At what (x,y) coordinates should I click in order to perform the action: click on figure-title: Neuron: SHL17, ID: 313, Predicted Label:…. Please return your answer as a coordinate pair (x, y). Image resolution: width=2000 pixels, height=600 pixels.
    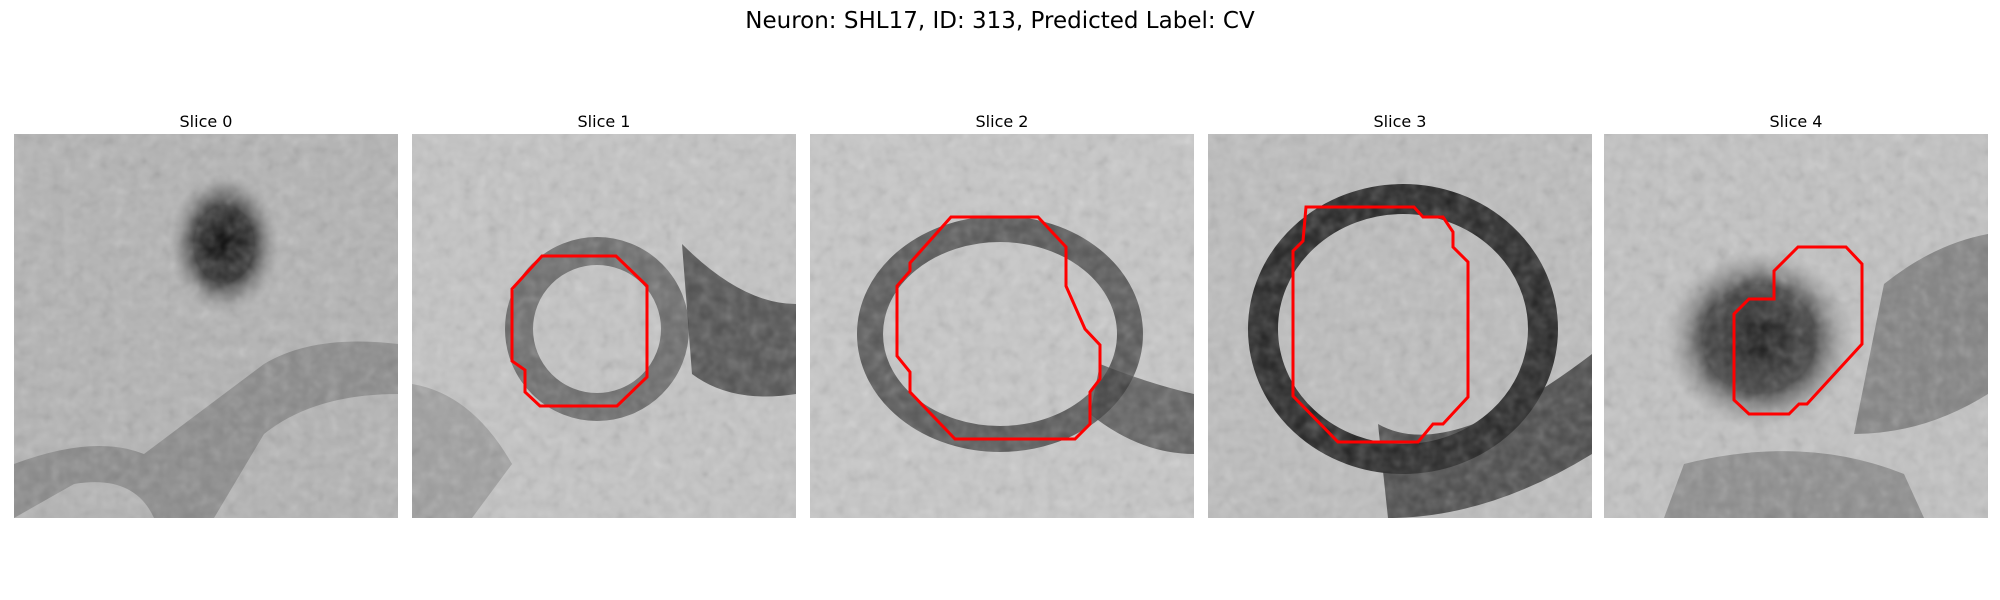
    Looking at the image, I should click on (1000, 21).